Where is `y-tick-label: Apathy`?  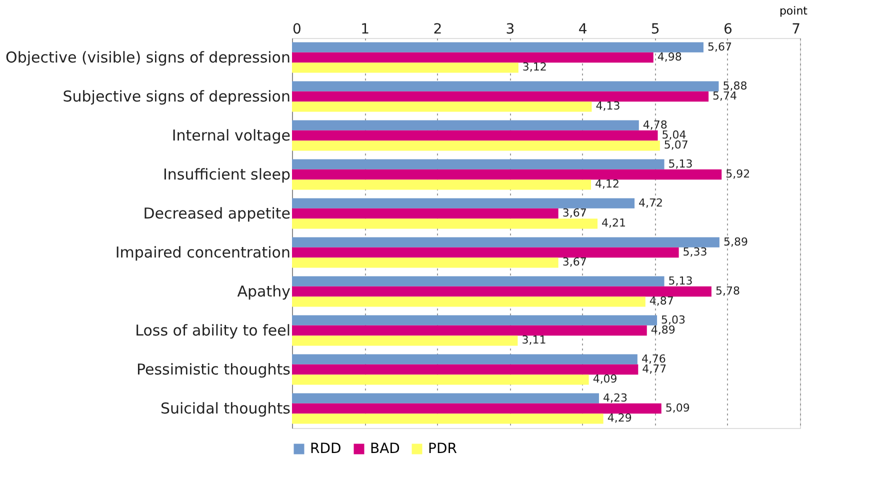
y-tick-label: Apathy is located at coordinates (264, 291).